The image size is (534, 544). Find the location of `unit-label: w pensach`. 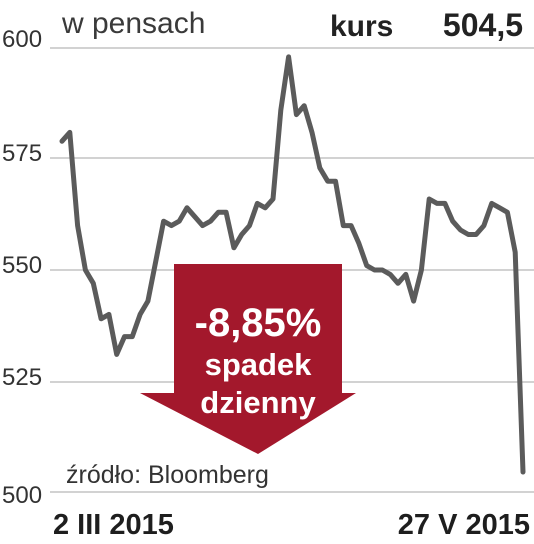

unit-label: w pensach is located at coordinates (133, 23).